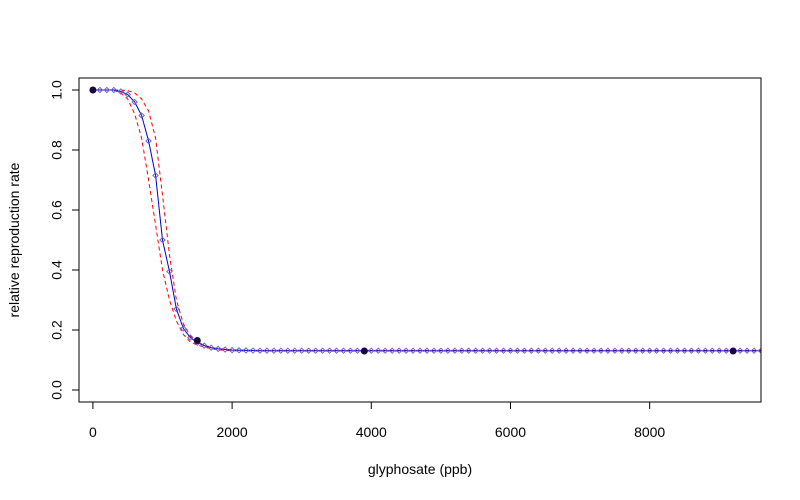 This screenshot has width=800, height=500. I want to click on y-axis-title: relative reproduction rate, so click(14, 239).